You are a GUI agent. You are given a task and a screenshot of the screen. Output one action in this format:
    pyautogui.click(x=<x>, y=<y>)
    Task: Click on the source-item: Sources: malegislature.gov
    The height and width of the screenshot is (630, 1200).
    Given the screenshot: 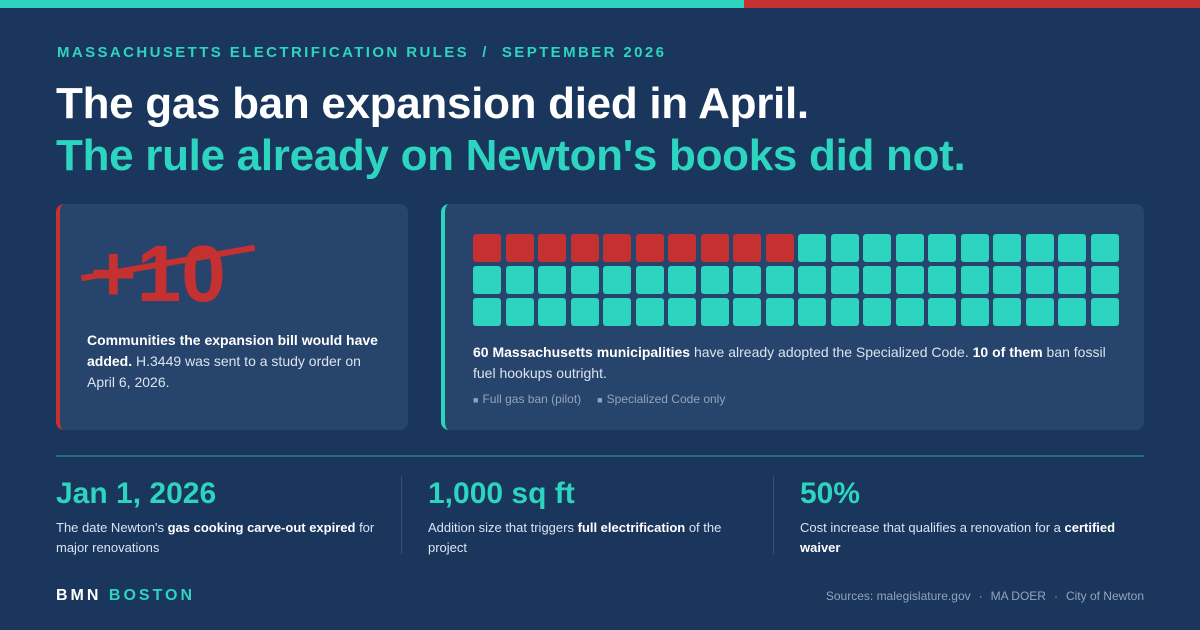 What is the action you would take?
    pyautogui.click(x=898, y=596)
    